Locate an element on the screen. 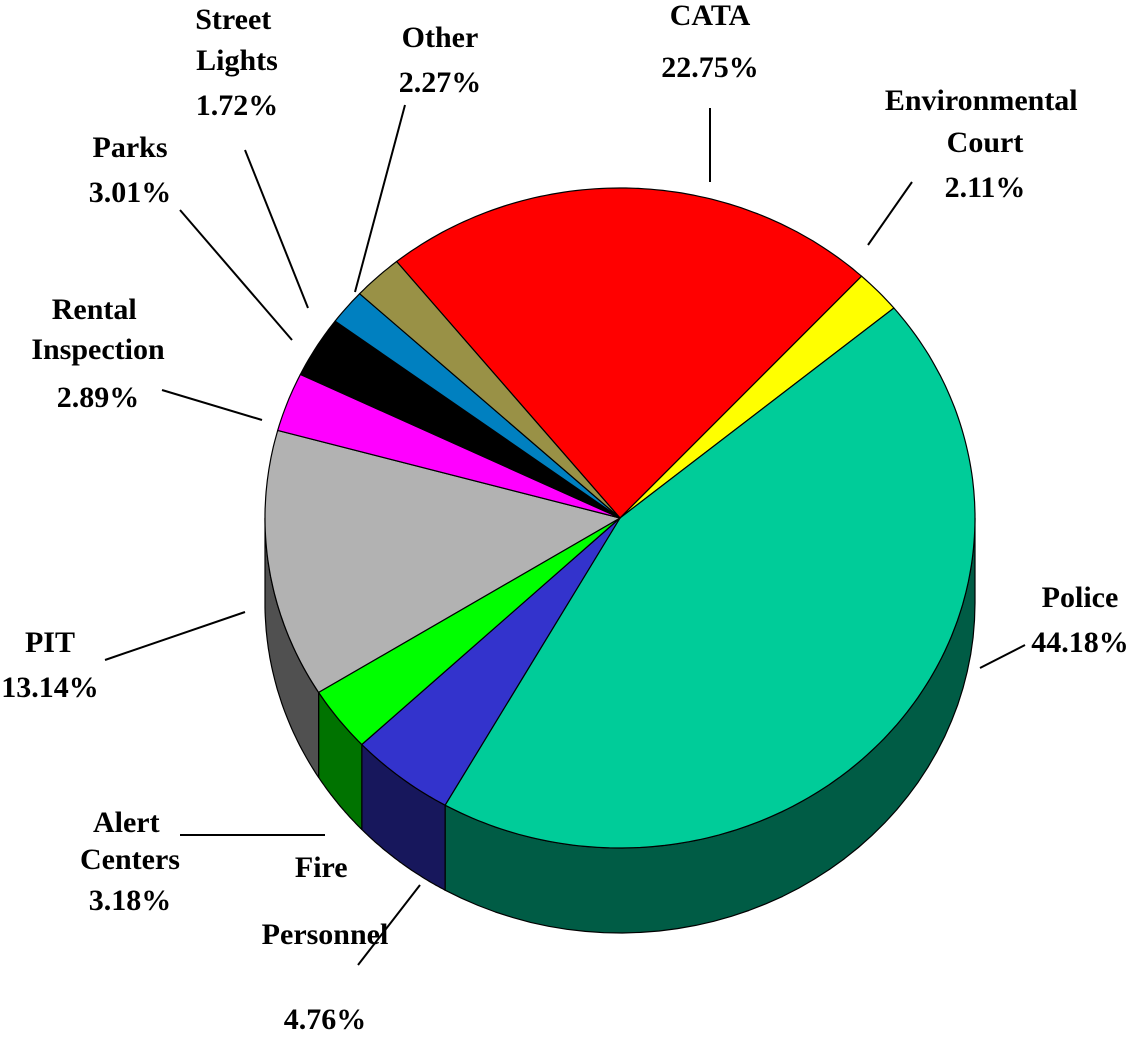 The height and width of the screenshot is (1051, 1148). value-label: 2.89% is located at coordinates (98, 397).